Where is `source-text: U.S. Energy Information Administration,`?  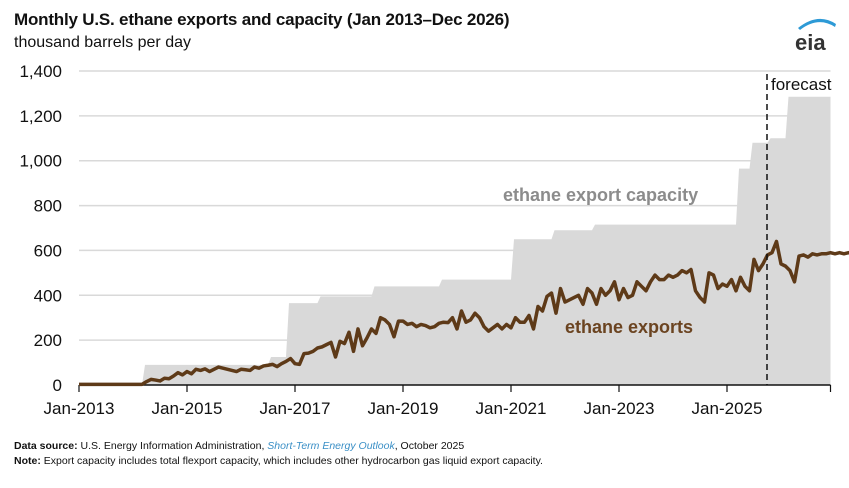
source-text: U.S. Energy Information Administration, is located at coordinates (172, 446).